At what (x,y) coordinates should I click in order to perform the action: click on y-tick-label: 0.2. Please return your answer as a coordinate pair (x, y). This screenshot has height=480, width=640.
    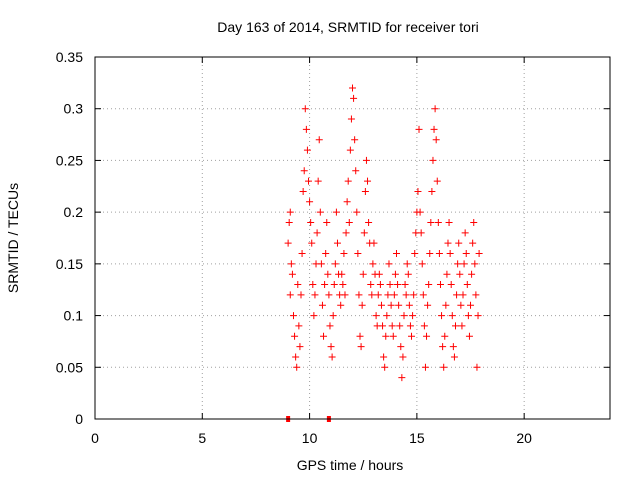
    Looking at the image, I should click on (74, 212).